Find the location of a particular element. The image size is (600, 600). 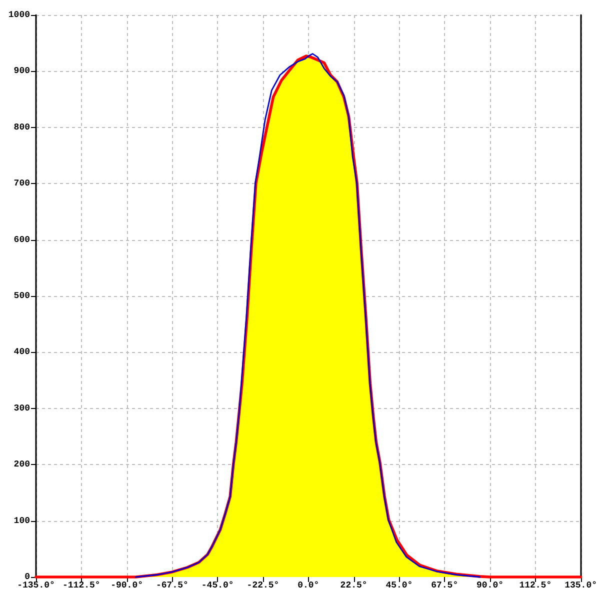

y-tick-label: 200 is located at coordinates (22, 465).